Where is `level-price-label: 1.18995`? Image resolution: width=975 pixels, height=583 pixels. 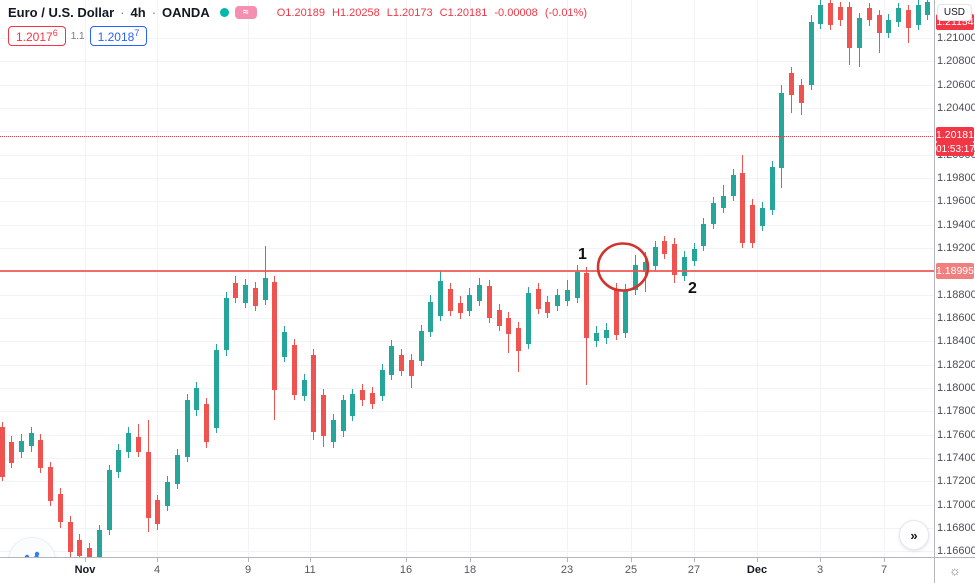 level-price-label: 1.18995 is located at coordinates (955, 271).